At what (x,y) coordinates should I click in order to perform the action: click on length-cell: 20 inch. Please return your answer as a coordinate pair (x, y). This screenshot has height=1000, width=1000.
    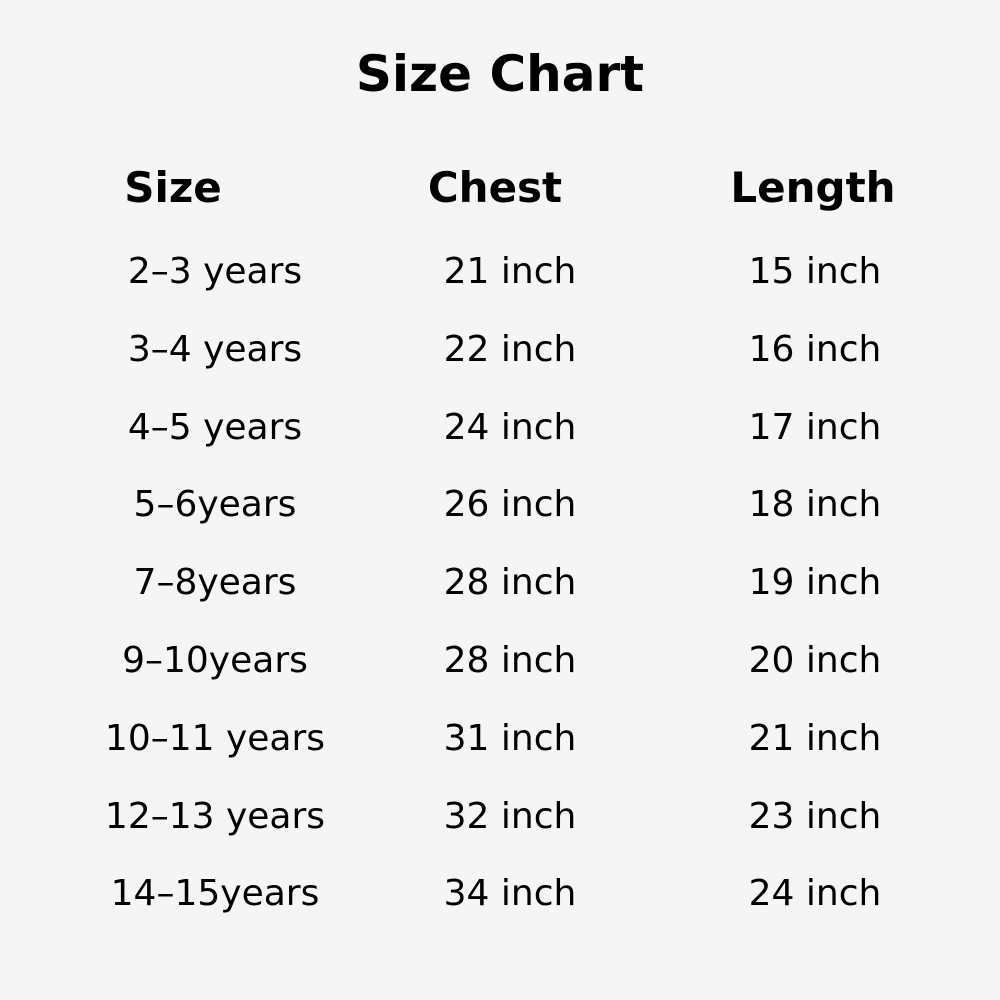
    Looking at the image, I should click on (815, 660).